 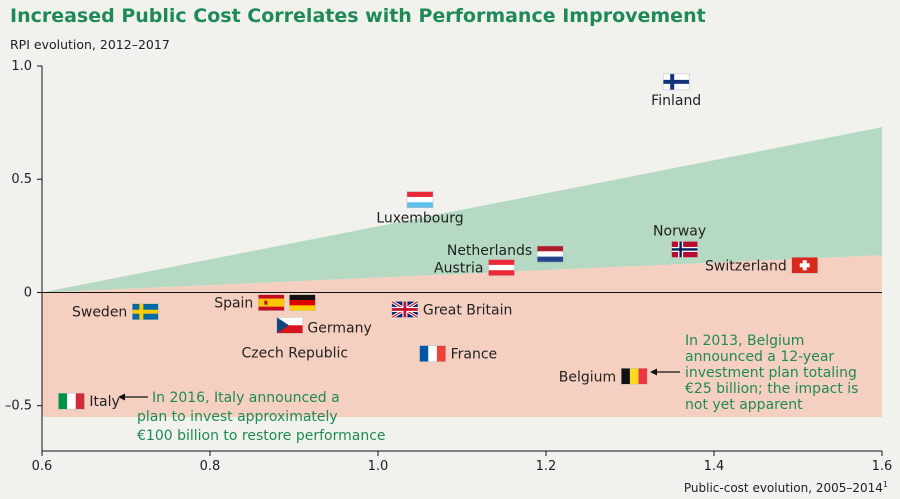 What do you see at coordinates (489, 251) in the screenshot?
I see `point-label: Netherlands` at bounding box center [489, 251].